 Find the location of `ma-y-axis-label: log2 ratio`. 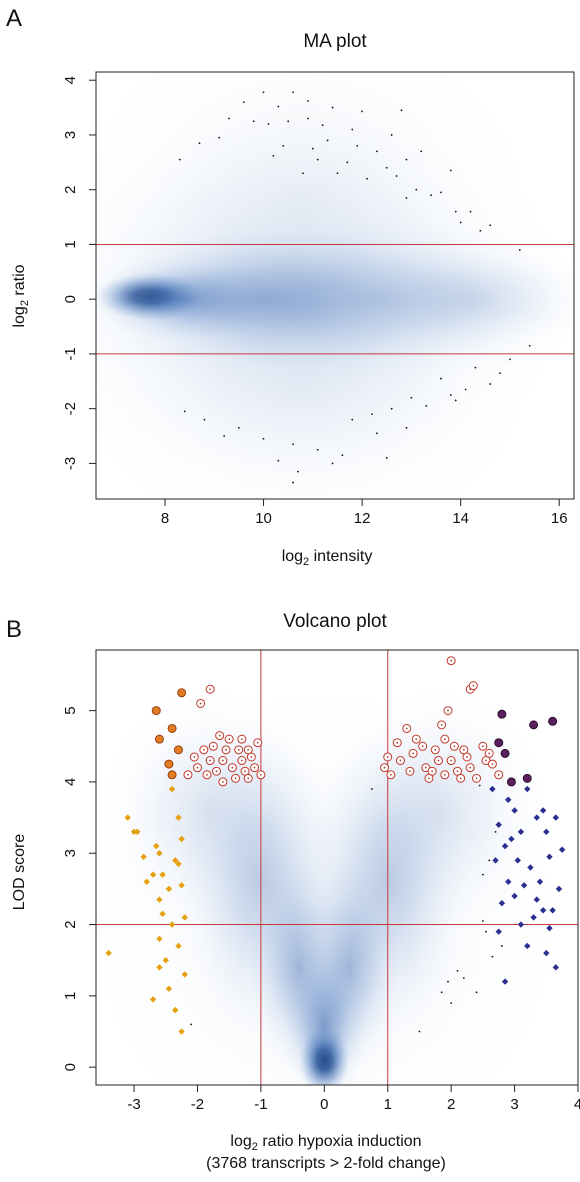

ma-y-axis-label: log2 ratio is located at coordinates (21, 295).